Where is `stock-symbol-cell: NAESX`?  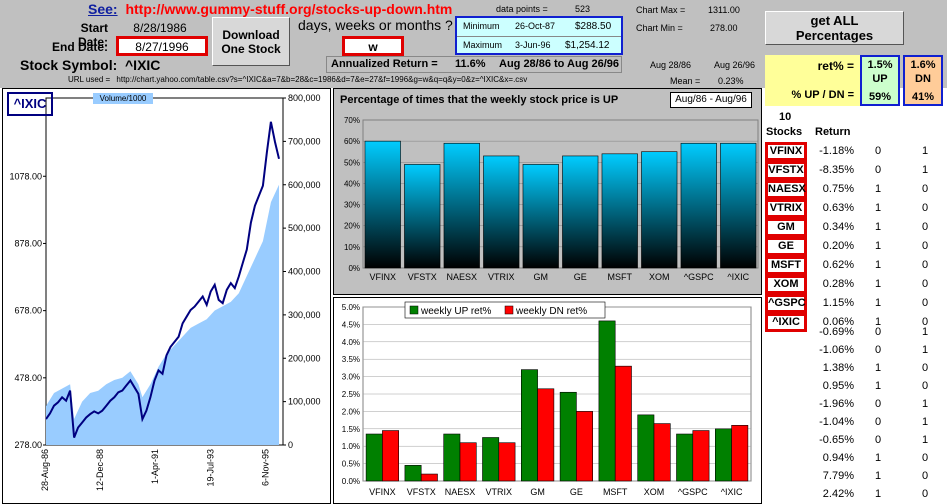 stock-symbol-cell: NAESX is located at coordinates (786, 189).